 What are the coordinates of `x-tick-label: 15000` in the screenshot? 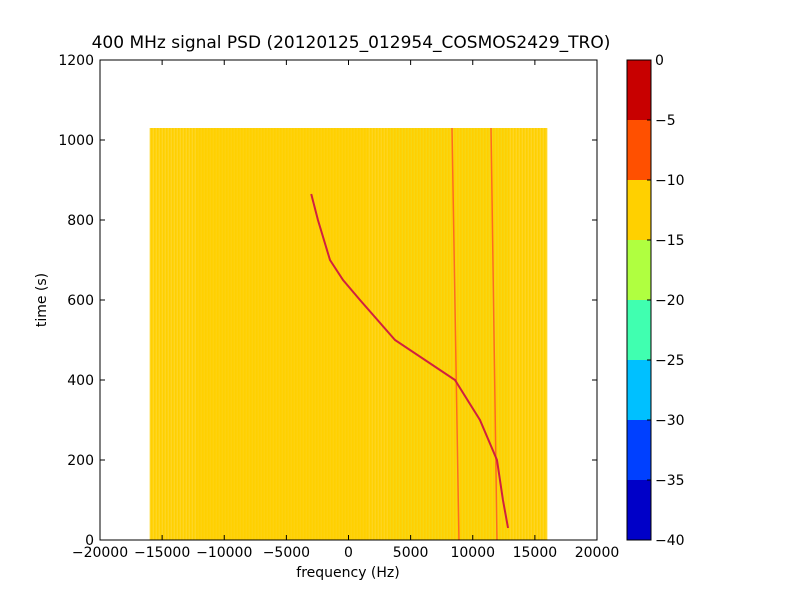 It's located at (535, 553).